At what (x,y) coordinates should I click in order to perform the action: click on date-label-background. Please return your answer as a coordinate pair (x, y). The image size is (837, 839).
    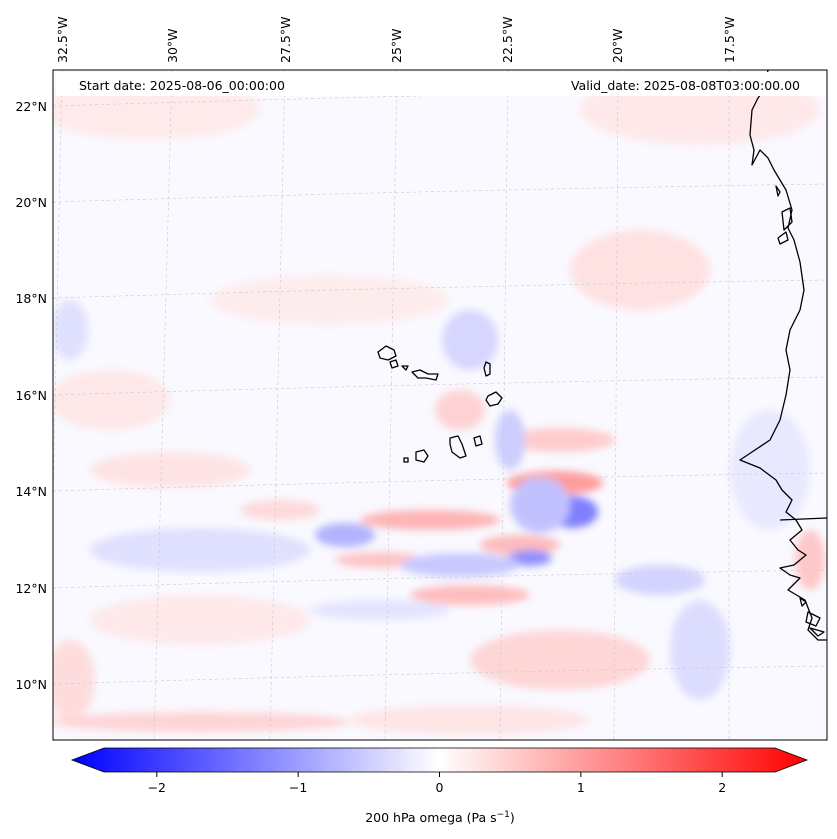
    Looking at the image, I should click on (441, 84).